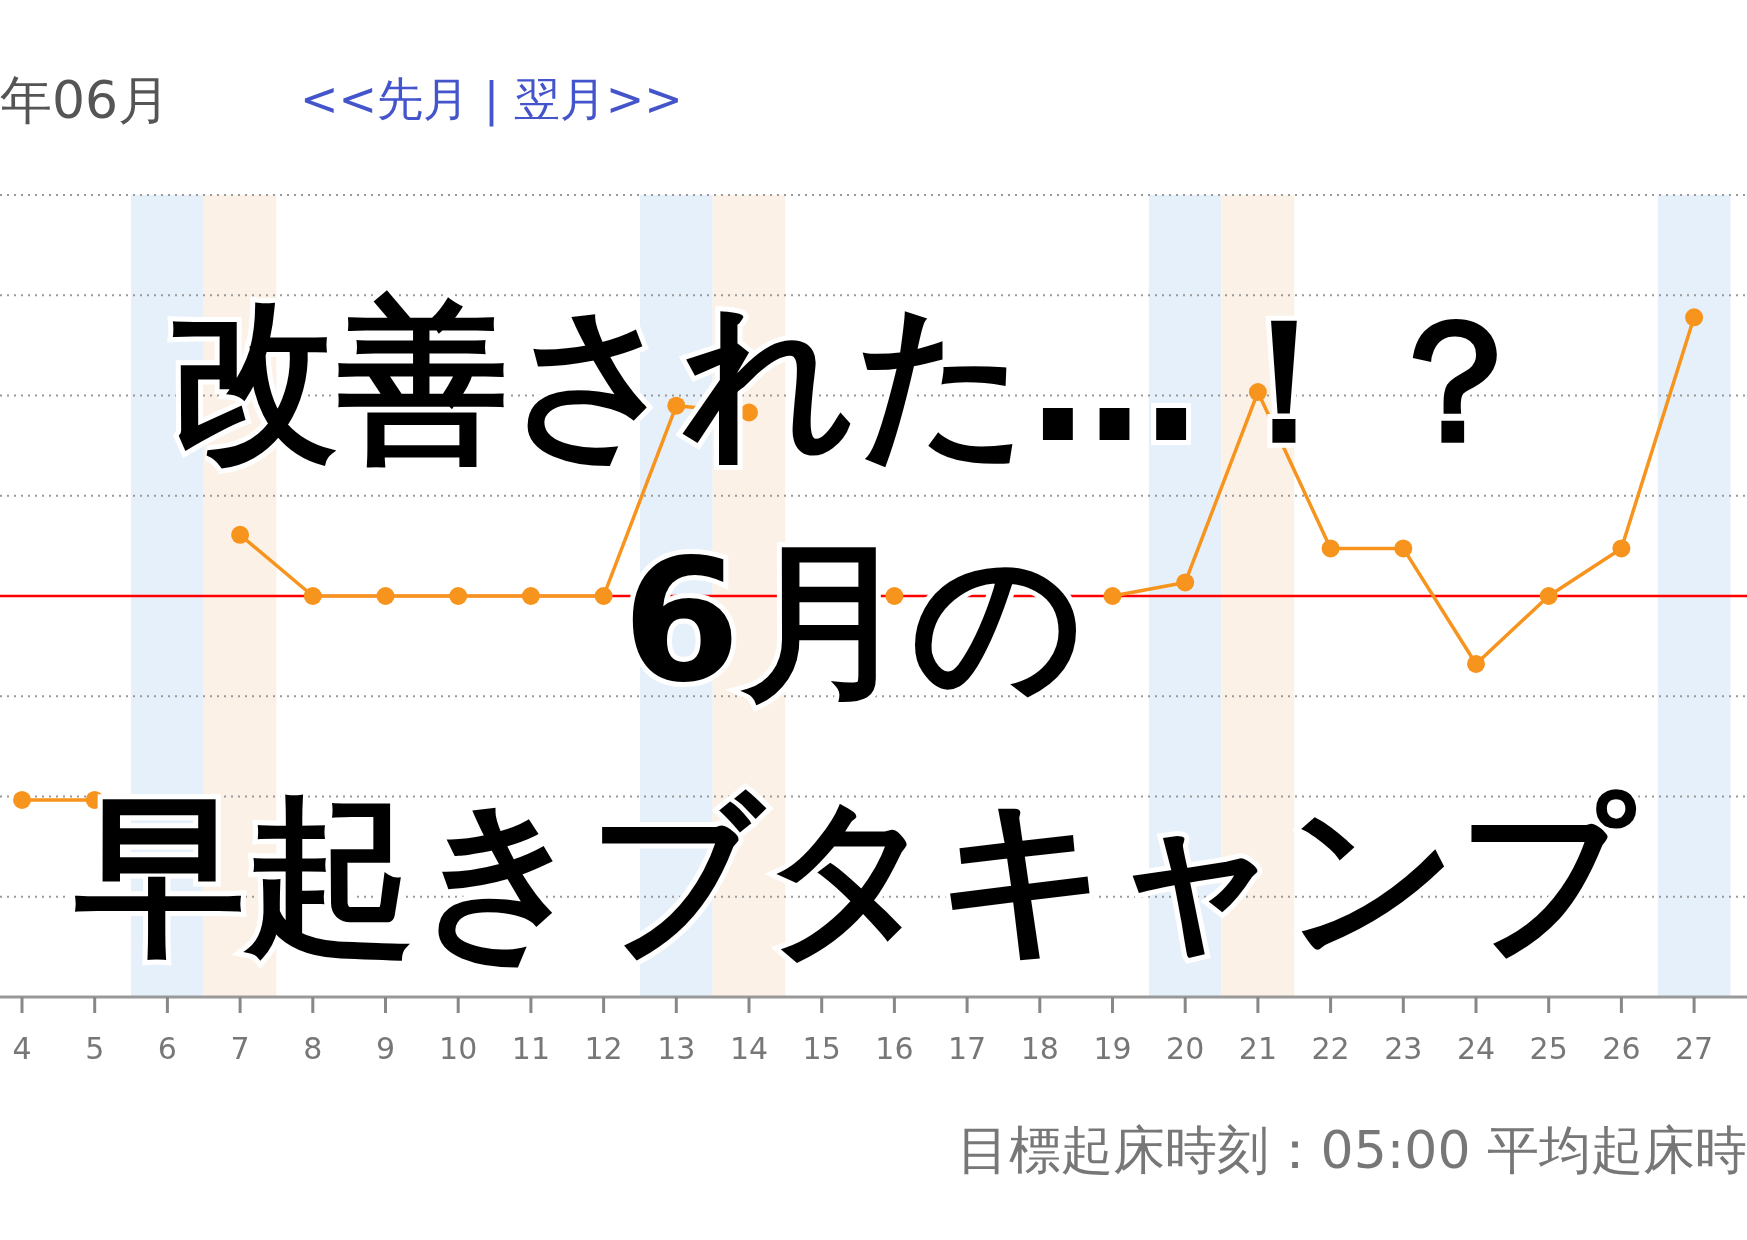 The height and width of the screenshot is (1240, 1747). What do you see at coordinates (821, 1048) in the screenshot?
I see `x-tick-label: 15` at bounding box center [821, 1048].